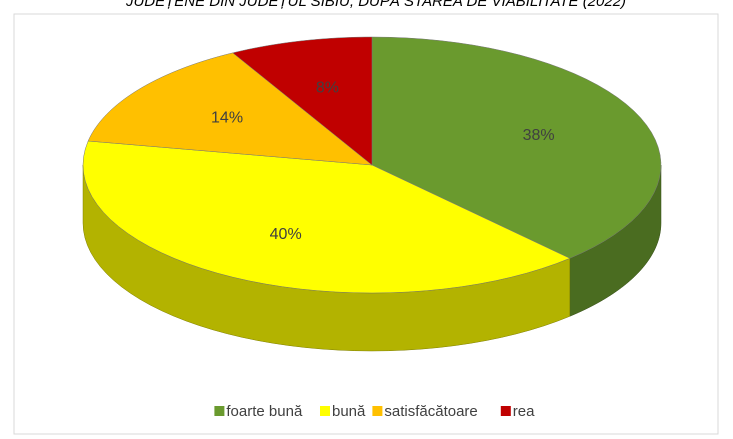 The width and height of the screenshot is (733, 439). I want to click on legend-label: satisfăcătoare, so click(430, 411).